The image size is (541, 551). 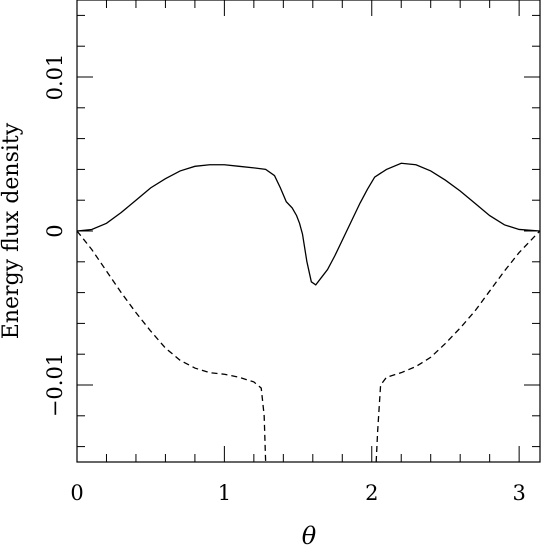 I want to click on y-tick-label: 0, so click(x=55, y=230).